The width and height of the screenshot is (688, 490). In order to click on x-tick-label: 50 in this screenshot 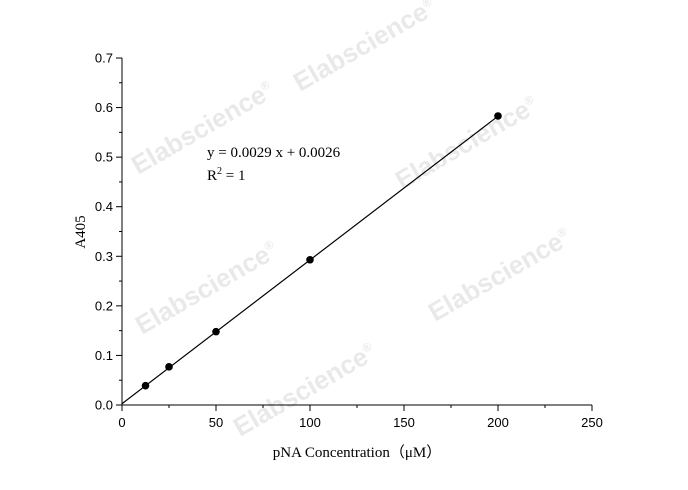, I will do `click(216, 422)`.